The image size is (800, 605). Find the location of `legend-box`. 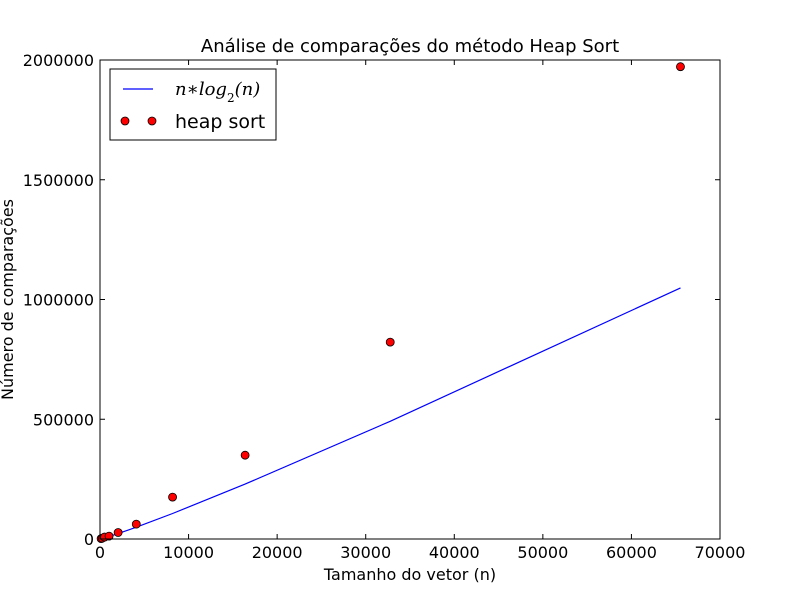

legend-box is located at coordinates (193, 104).